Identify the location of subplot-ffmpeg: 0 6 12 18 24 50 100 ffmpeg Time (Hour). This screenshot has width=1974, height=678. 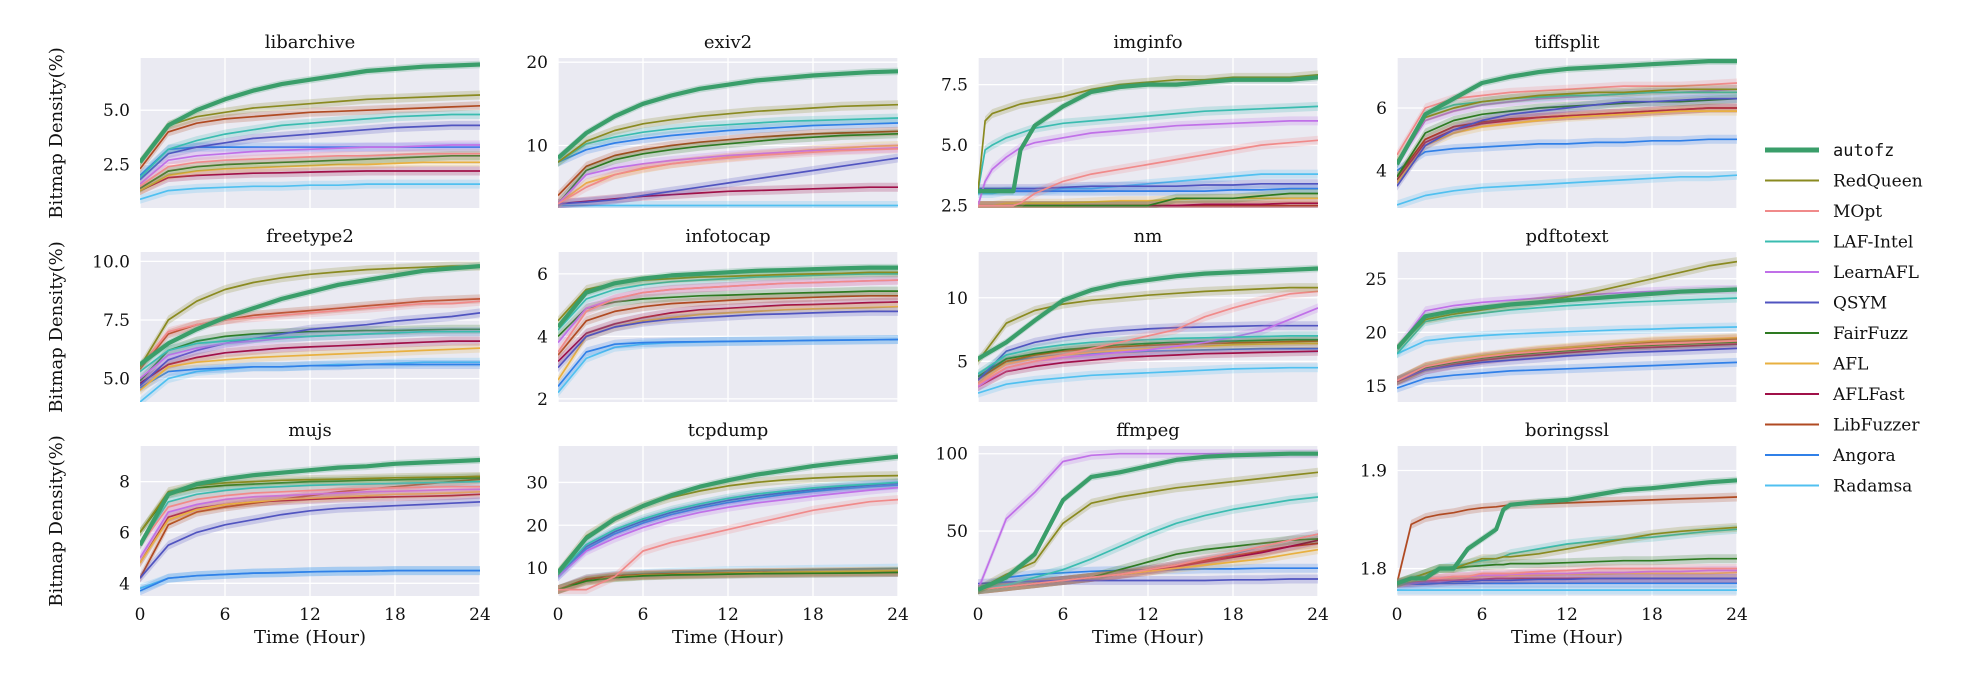
(1132, 534).